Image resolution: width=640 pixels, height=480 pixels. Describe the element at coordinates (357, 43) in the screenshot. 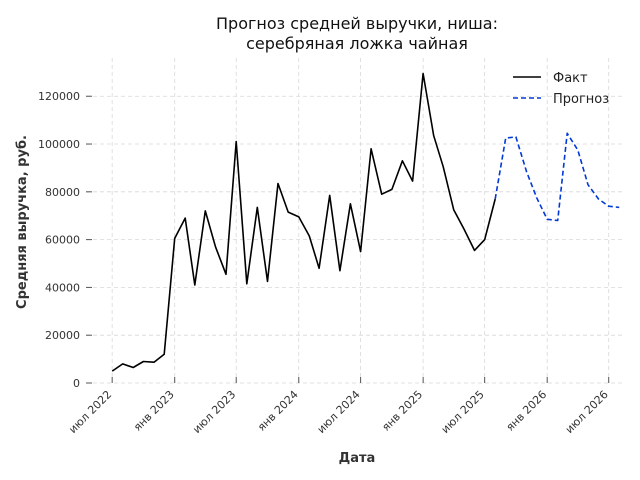

I see `chart-title-line: серебряная ложка чайная` at that location.